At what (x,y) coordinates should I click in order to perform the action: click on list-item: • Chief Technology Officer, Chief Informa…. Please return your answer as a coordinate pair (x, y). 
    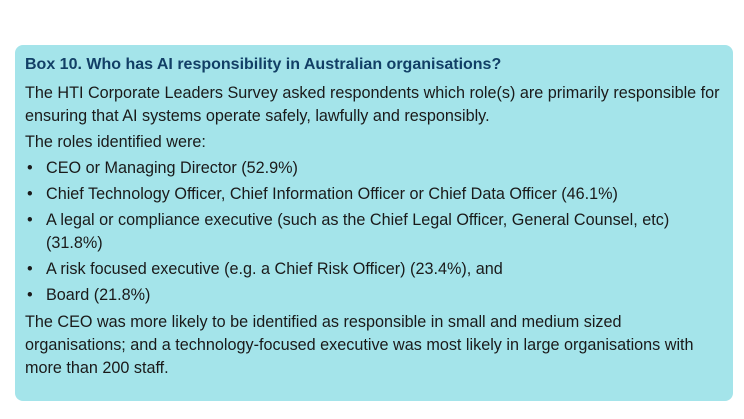
    Looking at the image, I should click on (373, 194).